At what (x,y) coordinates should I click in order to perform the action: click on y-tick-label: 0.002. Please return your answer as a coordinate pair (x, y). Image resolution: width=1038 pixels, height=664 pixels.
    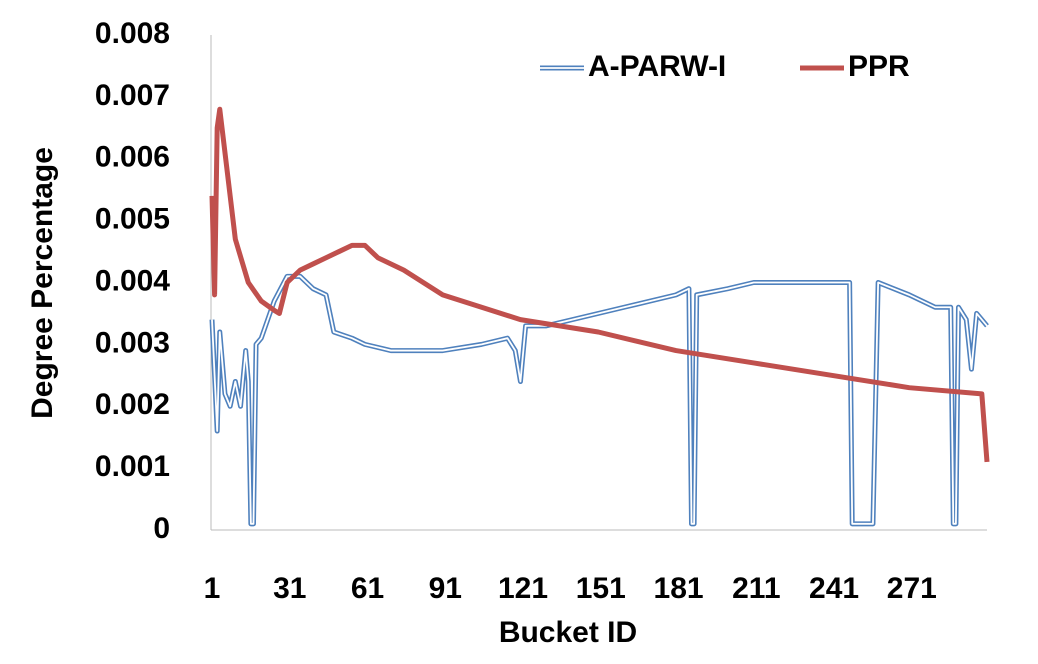
    Looking at the image, I should click on (132, 404).